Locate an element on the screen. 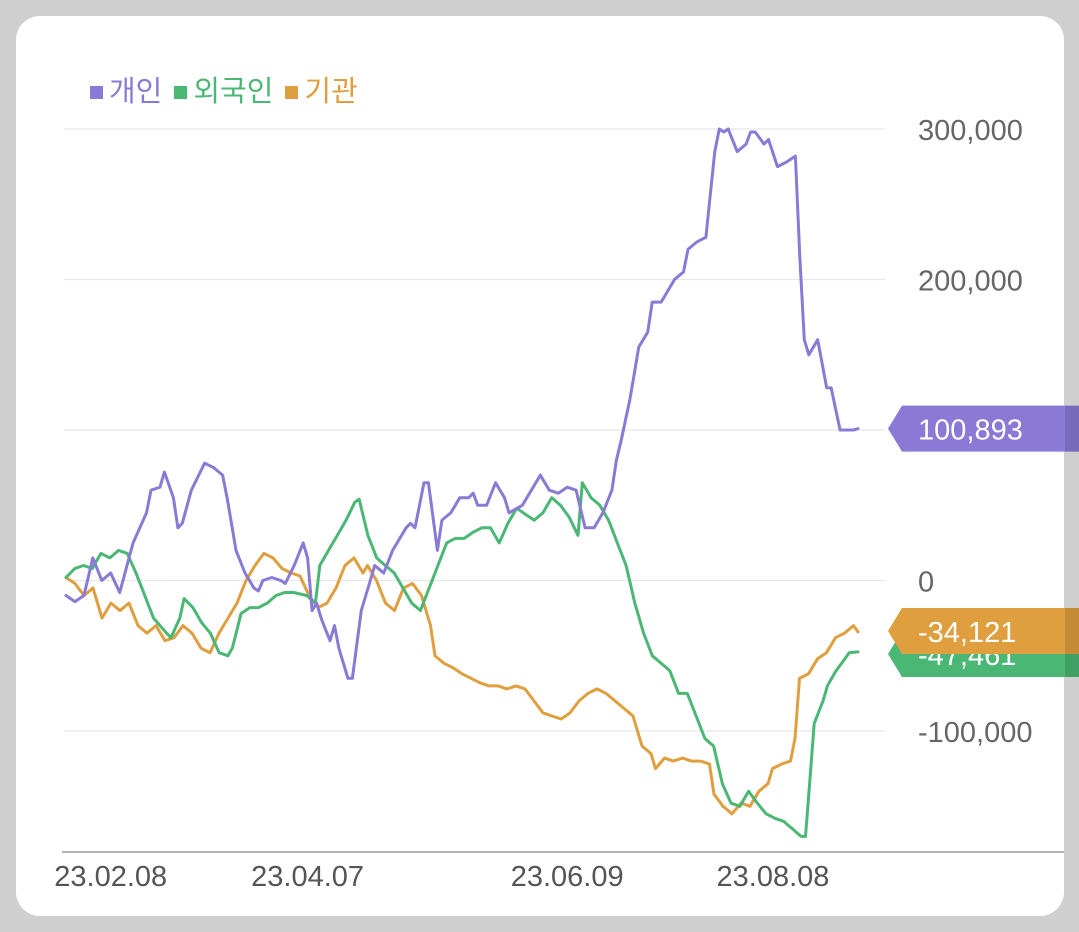 This screenshot has height=932, width=1079. legend-swatch-foreign is located at coordinates (181, 92).